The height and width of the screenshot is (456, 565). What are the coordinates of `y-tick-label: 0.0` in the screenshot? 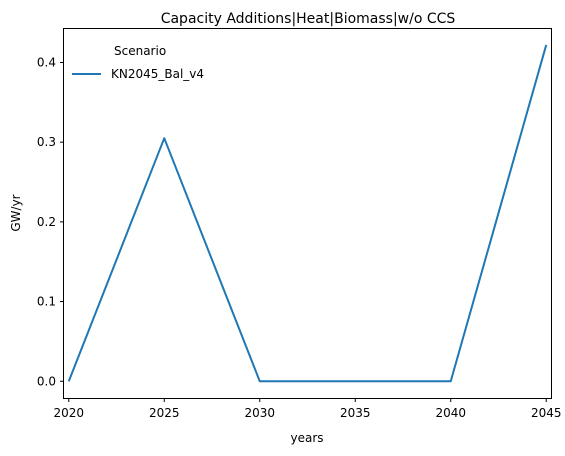 It's located at (46, 381).